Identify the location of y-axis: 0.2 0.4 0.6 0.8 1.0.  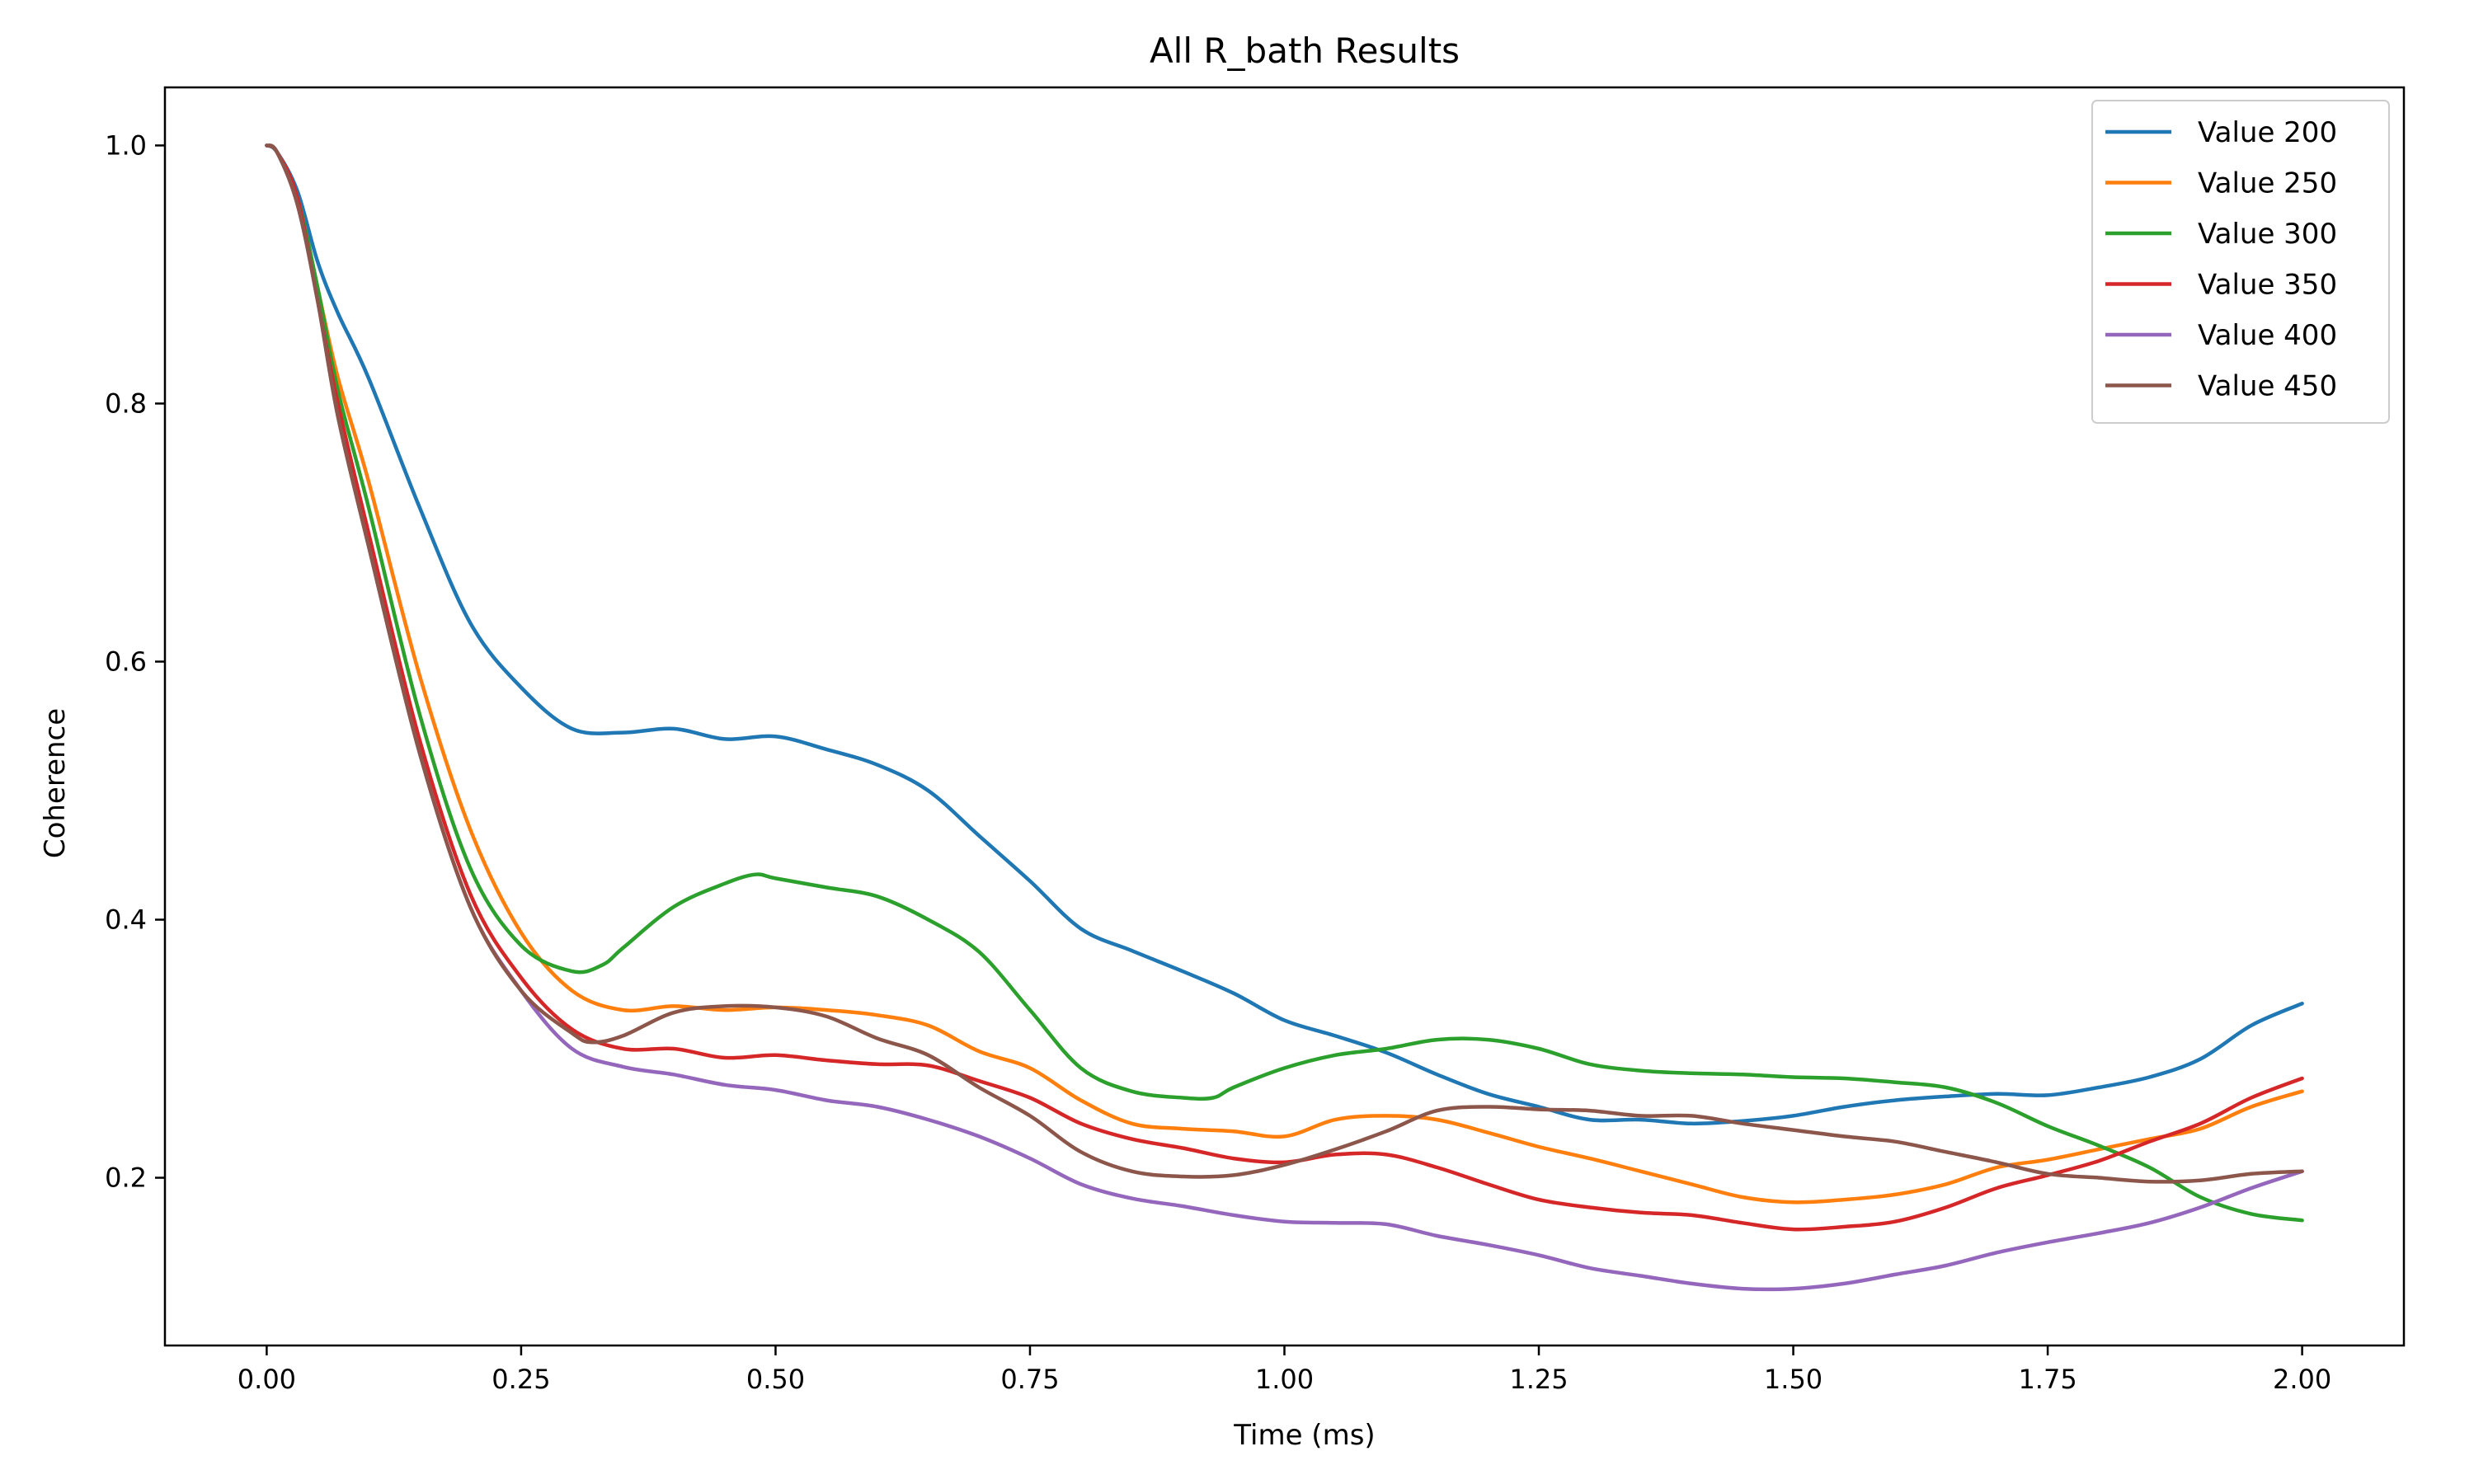
(135, 661).